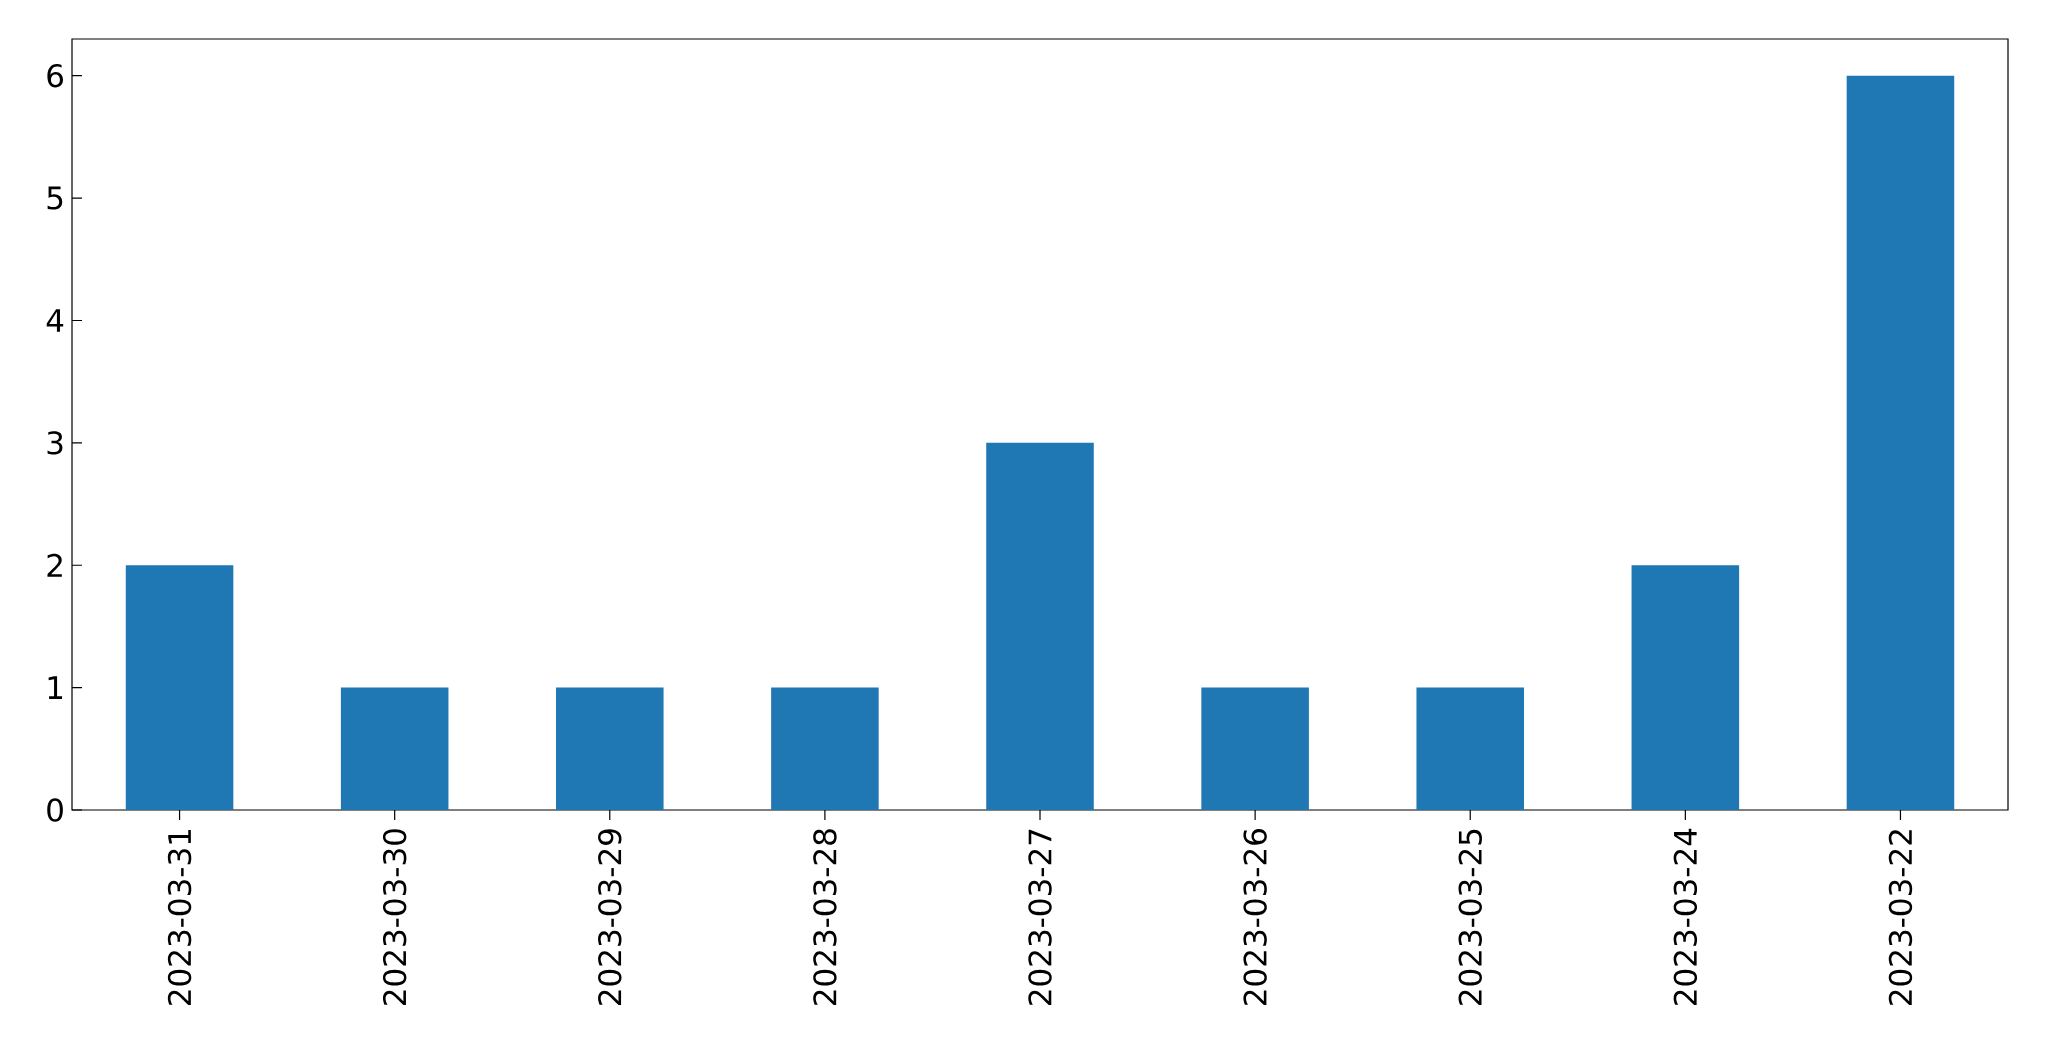 Image resolution: width=2049 pixels, height=1061 pixels. Describe the element at coordinates (55, 687) in the screenshot. I see `y-tick-label: 1` at that location.